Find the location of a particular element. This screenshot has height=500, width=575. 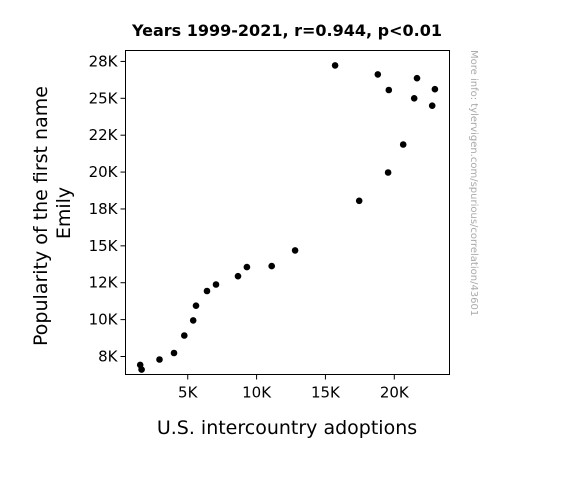

y-tick-label-9: 28K is located at coordinates (104, 61).